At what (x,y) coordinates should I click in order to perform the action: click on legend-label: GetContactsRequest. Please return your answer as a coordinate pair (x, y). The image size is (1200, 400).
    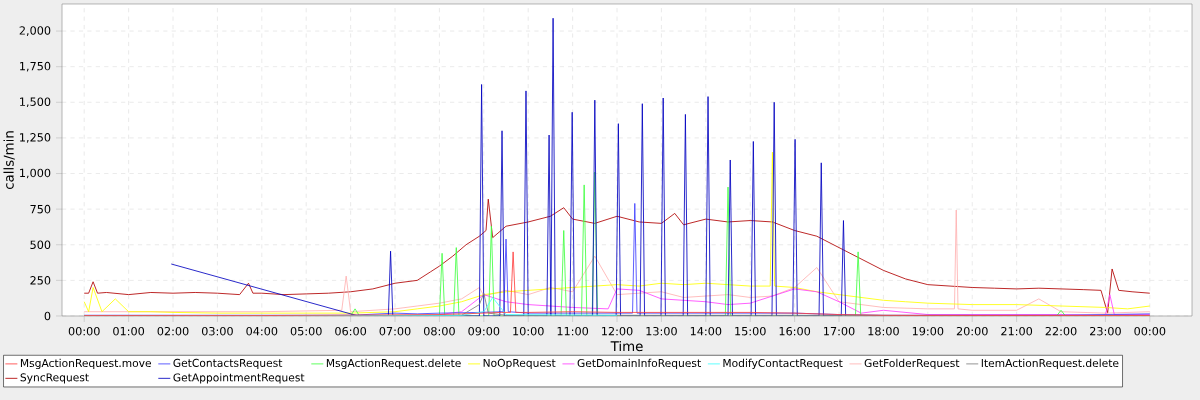
    Looking at the image, I should click on (228, 364).